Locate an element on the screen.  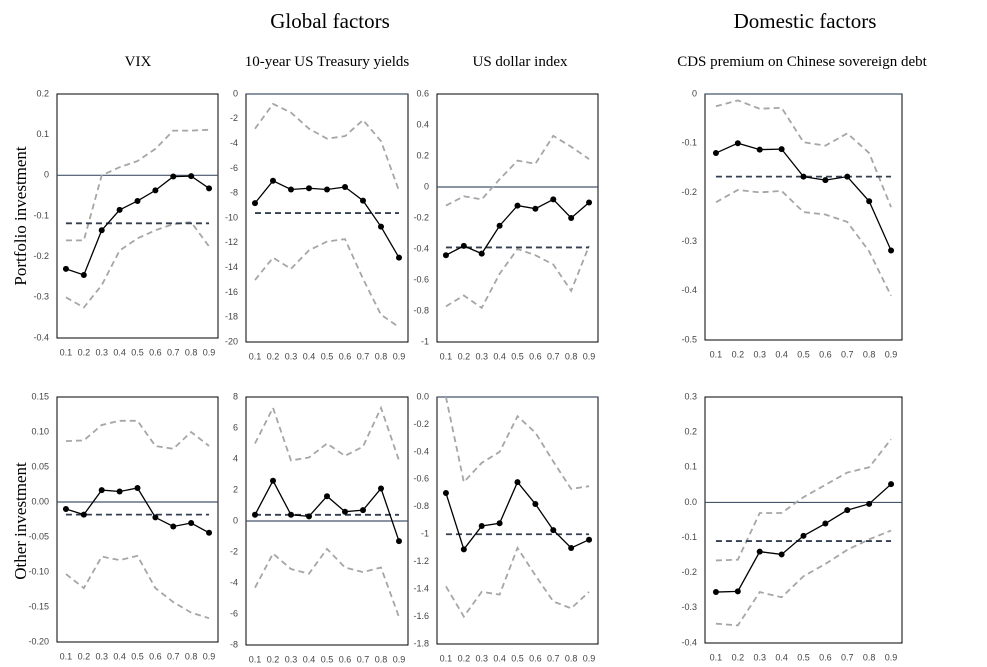
y-tick-label: -1.8 is located at coordinates (421, 643).